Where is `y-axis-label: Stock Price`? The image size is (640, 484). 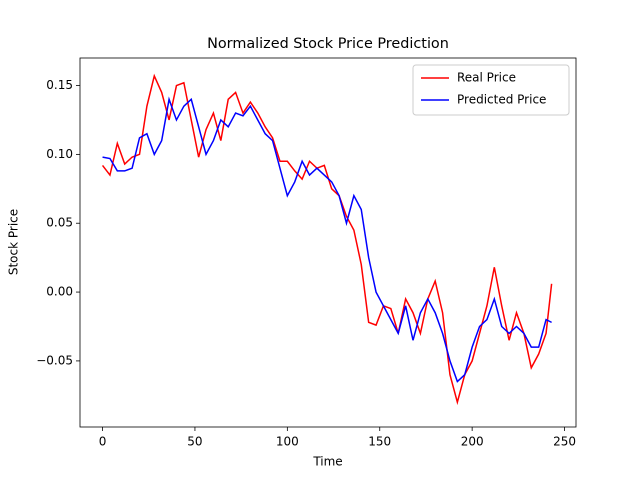 y-axis-label: Stock Price is located at coordinates (14, 242).